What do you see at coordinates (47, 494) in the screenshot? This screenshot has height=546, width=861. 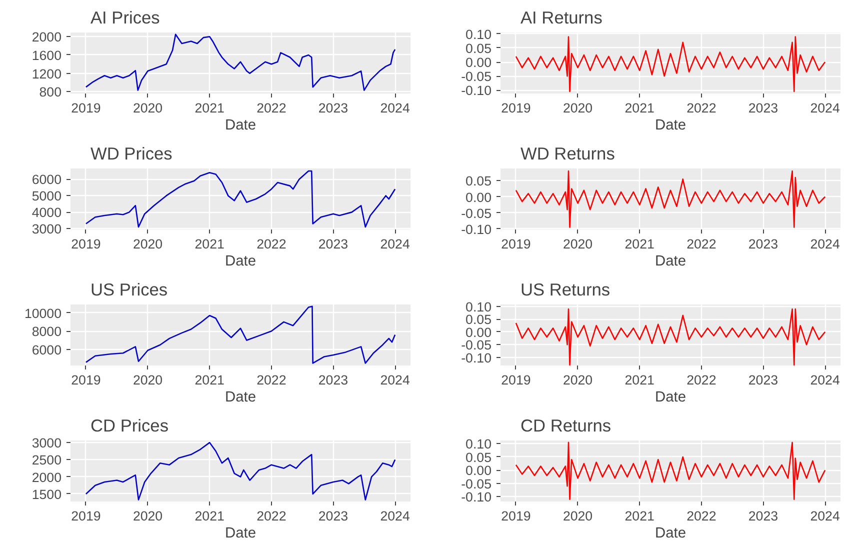 I see `y-tick-label: 1500` at bounding box center [47, 494].